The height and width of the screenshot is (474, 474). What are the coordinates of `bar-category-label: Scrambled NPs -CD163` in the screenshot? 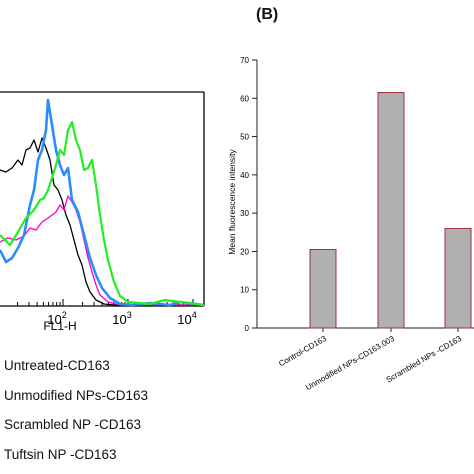 It's located at (424, 359).